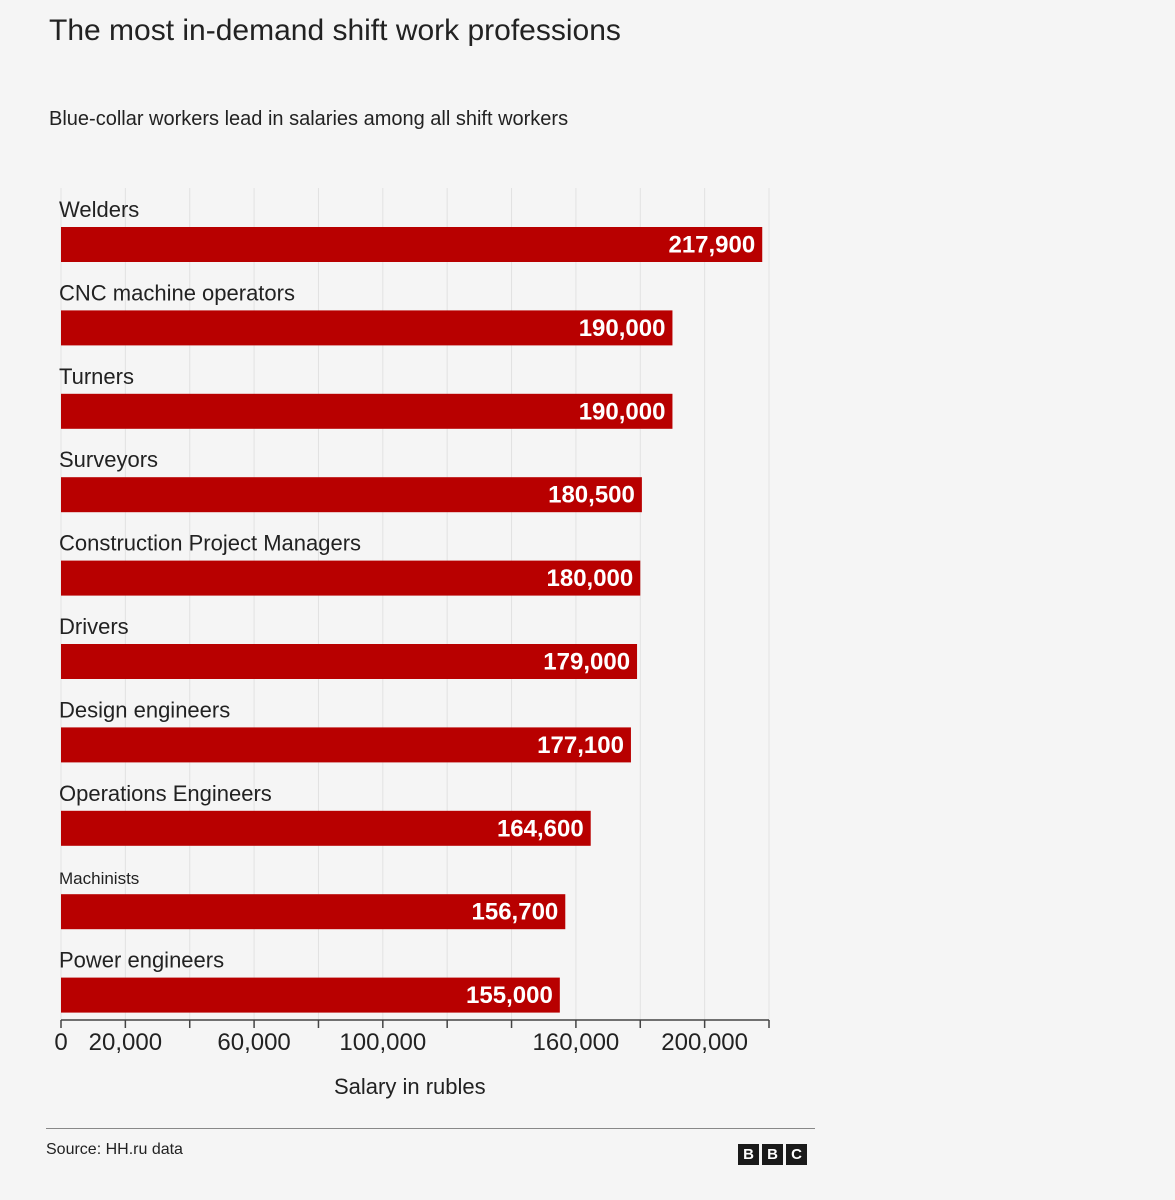  Describe the element at coordinates (125, 1042) in the screenshot. I see `x-tick-label: 20,000` at that location.